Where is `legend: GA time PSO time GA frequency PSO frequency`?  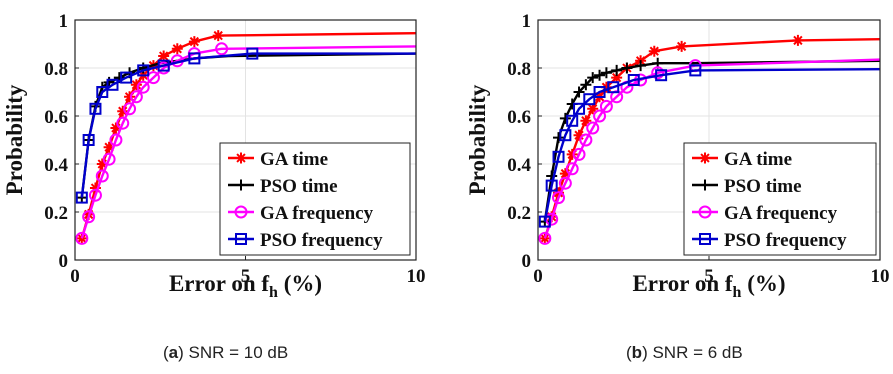 legend: GA time PSO time GA frequency PSO frequency is located at coordinates (780, 199).